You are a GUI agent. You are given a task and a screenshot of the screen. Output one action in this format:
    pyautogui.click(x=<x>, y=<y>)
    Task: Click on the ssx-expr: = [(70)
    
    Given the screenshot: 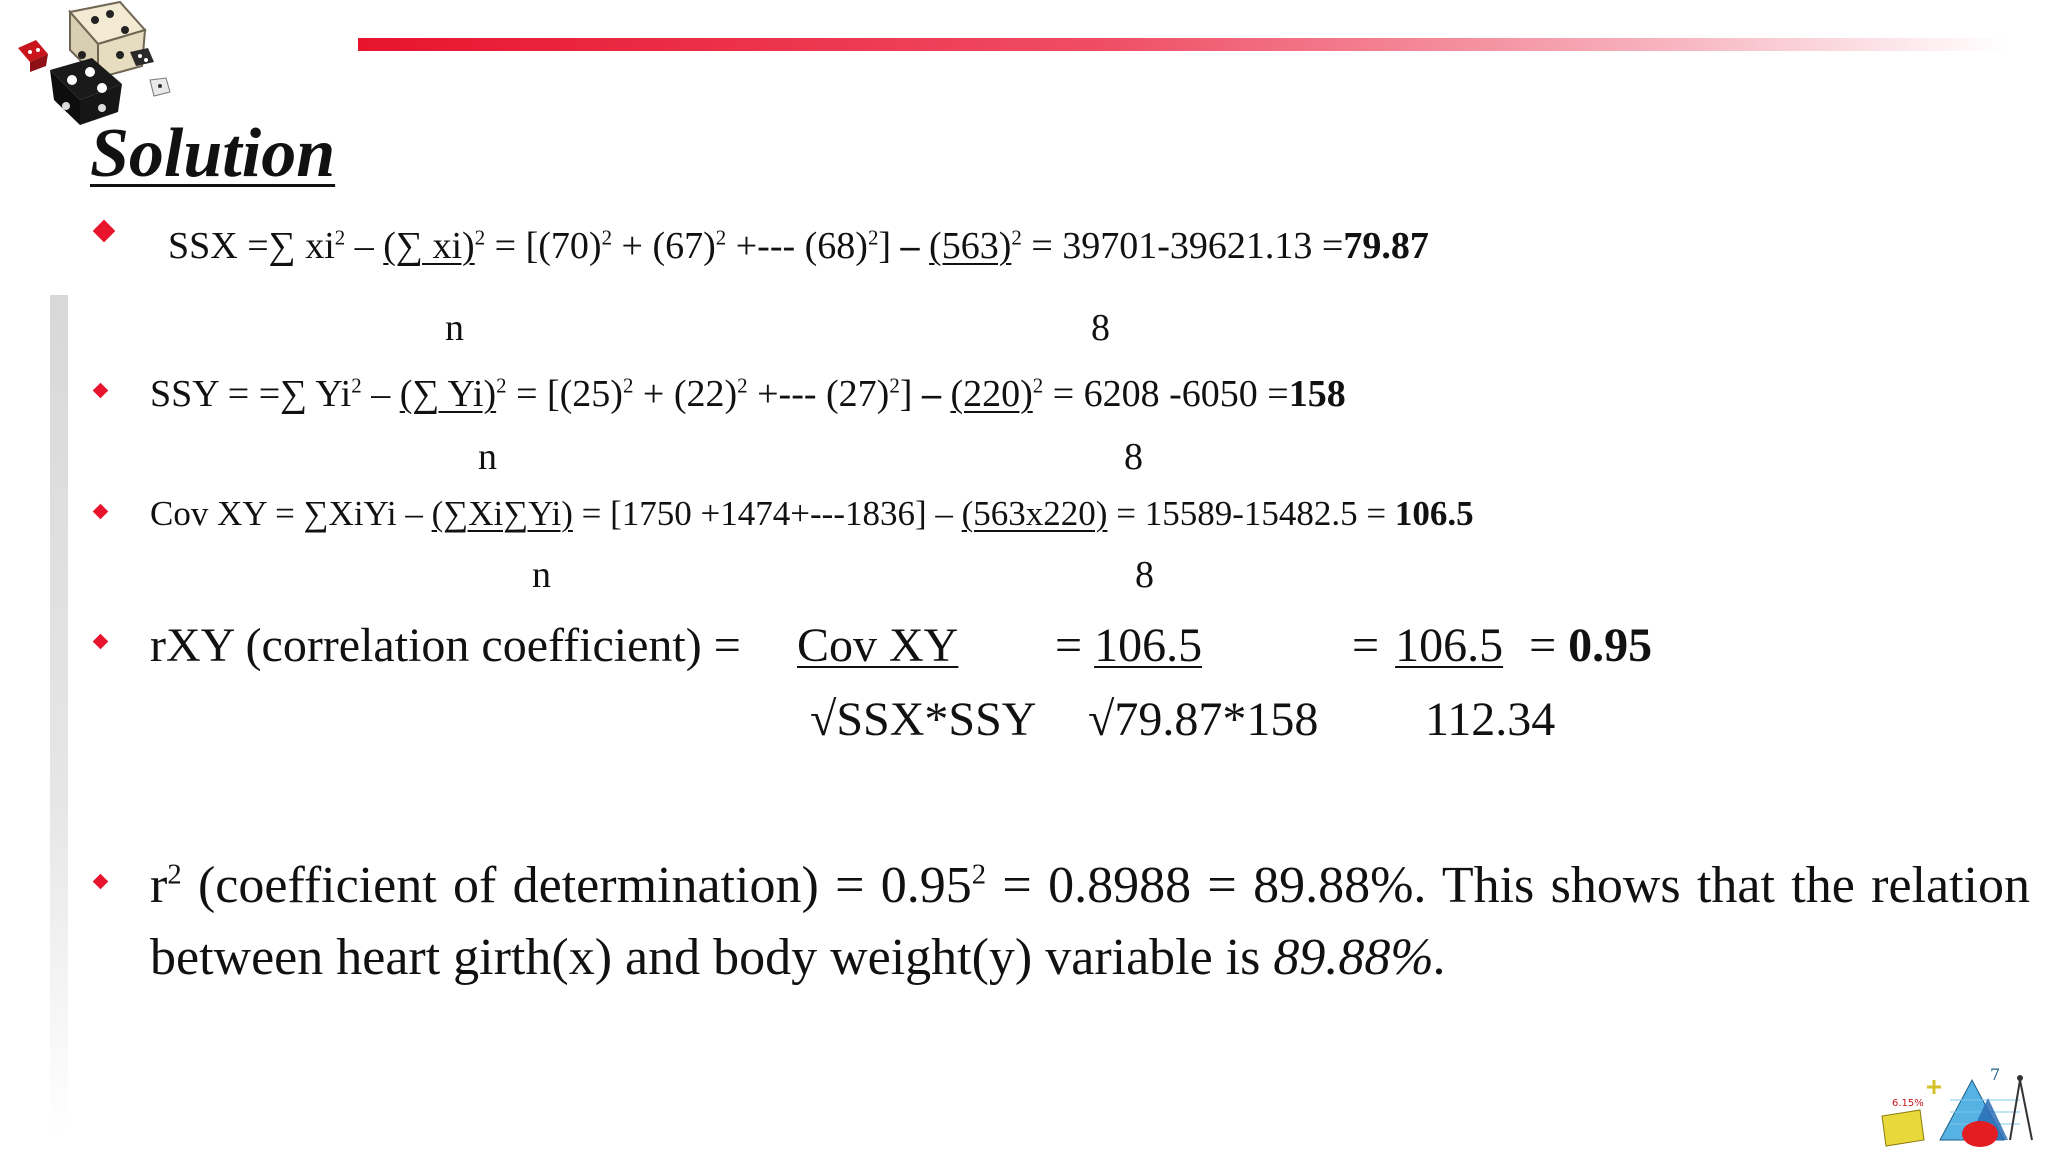 What is the action you would take?
    pyautogui.click(x=543, y=246)
    